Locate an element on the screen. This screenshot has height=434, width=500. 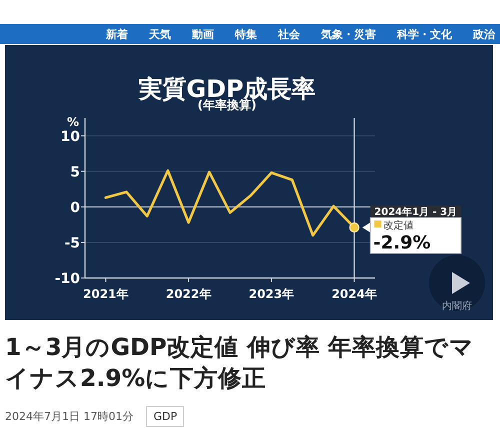
y-tick-label: -5 is located at coordinates (72, 243).